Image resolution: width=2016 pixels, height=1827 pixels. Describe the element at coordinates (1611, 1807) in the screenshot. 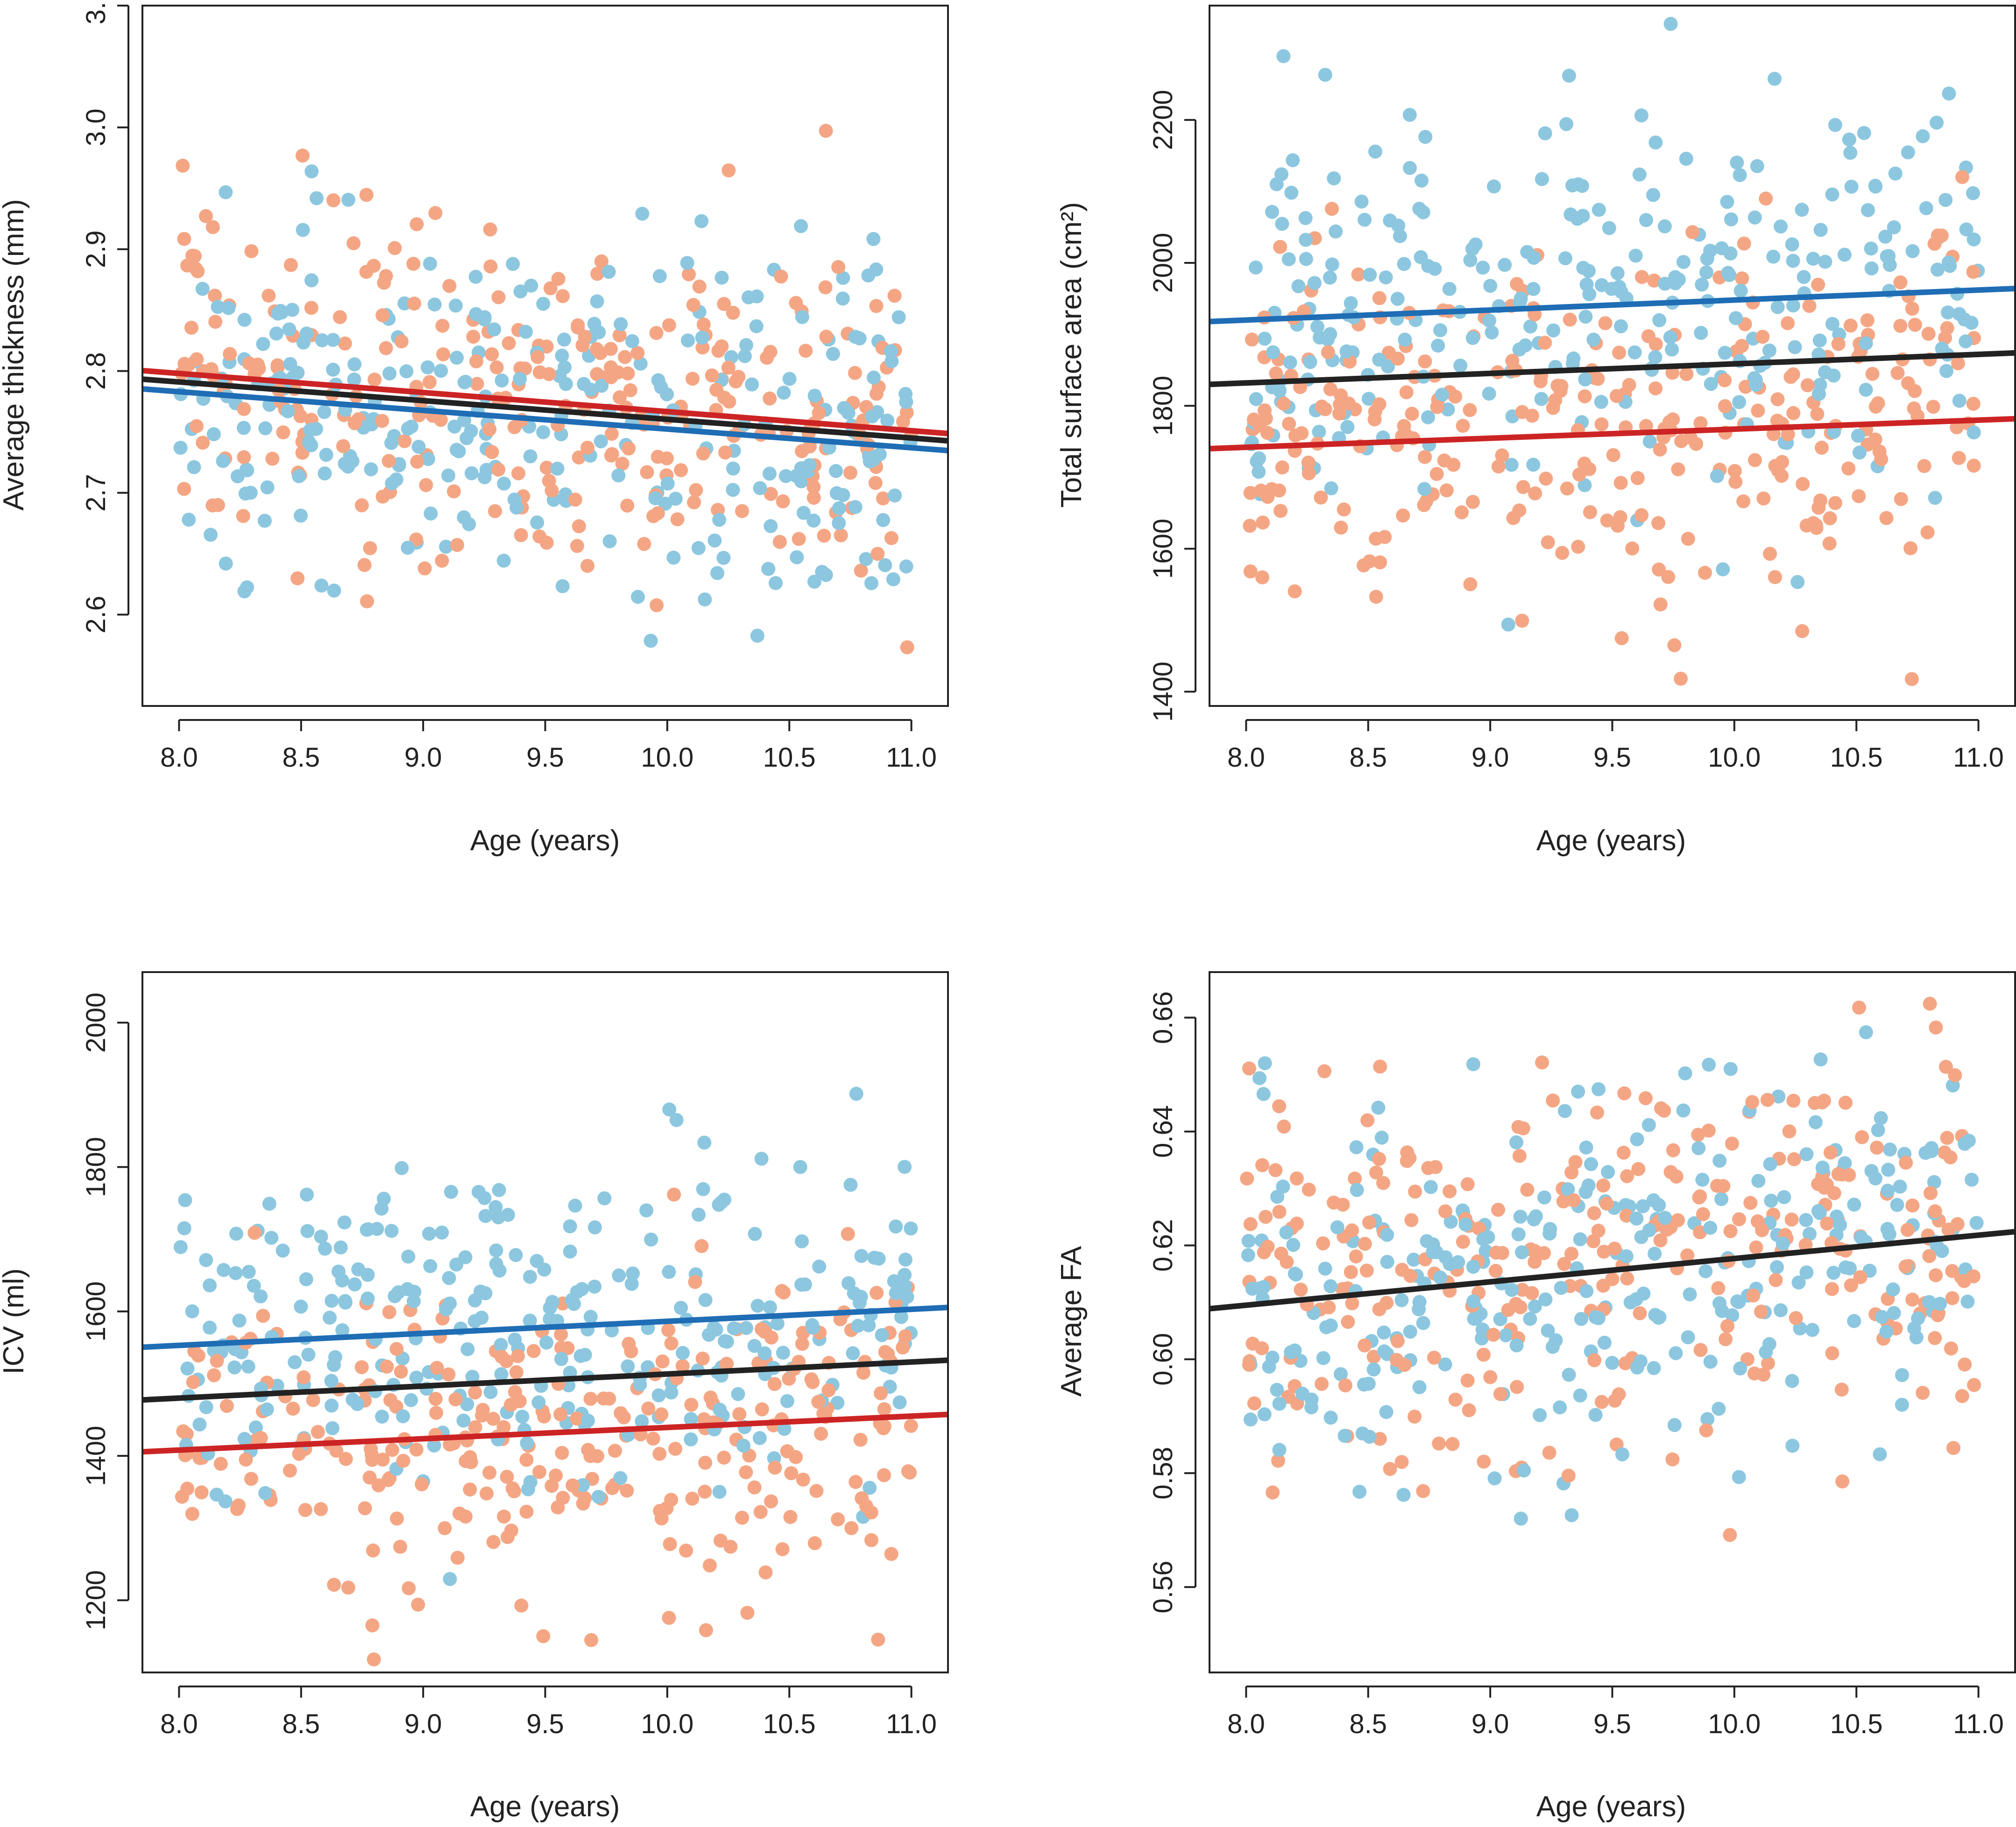

I see `x-axis-label-fa: Age (years)` at that location.